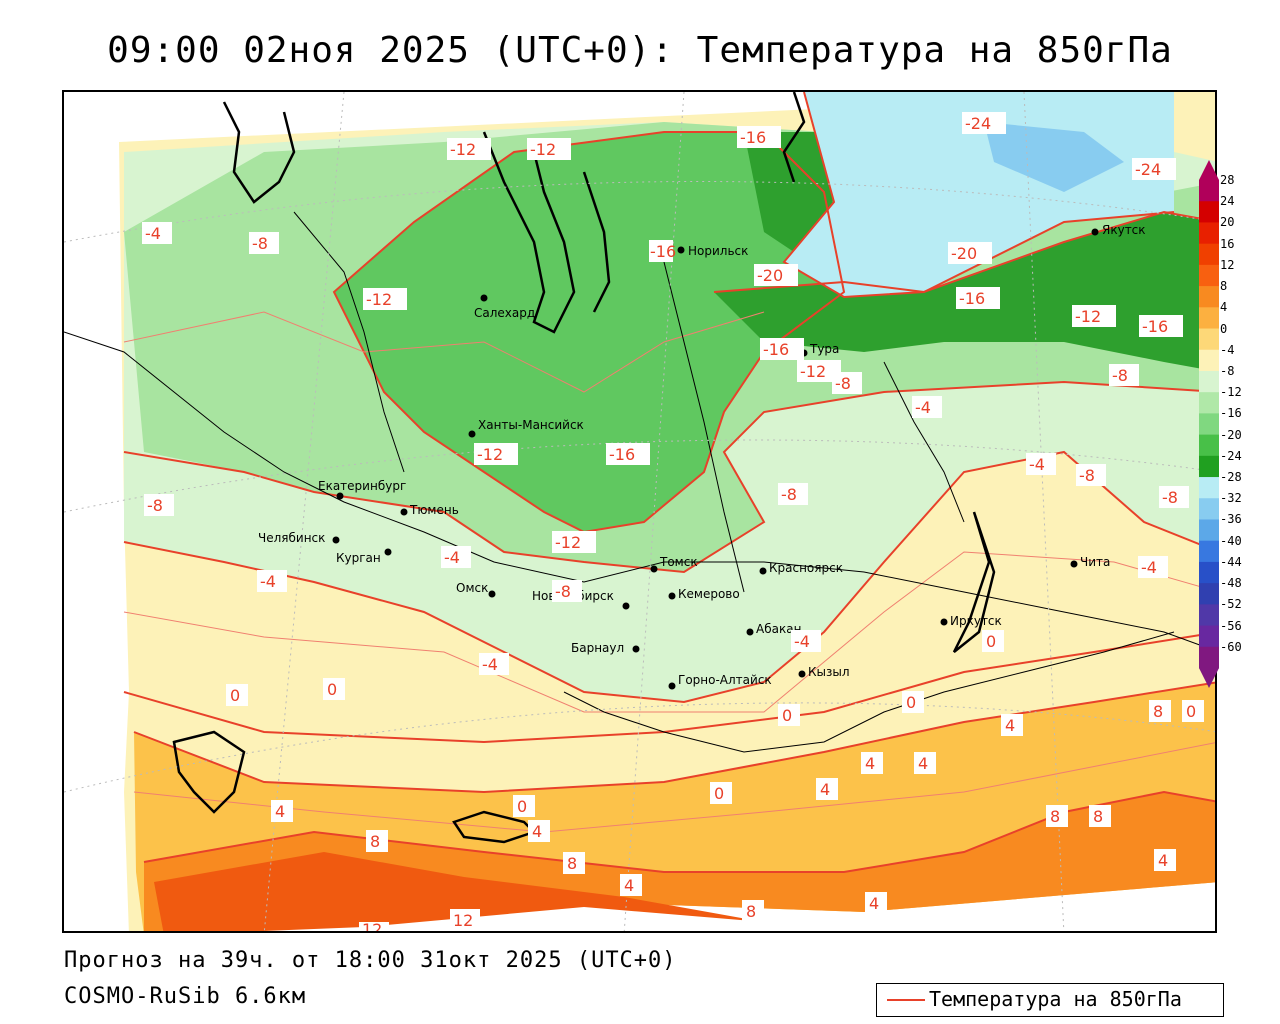 The height and width of the screenshot is (1024, 1280). I want to click on colorbar-tick-label: -16, so click(1231, 413).